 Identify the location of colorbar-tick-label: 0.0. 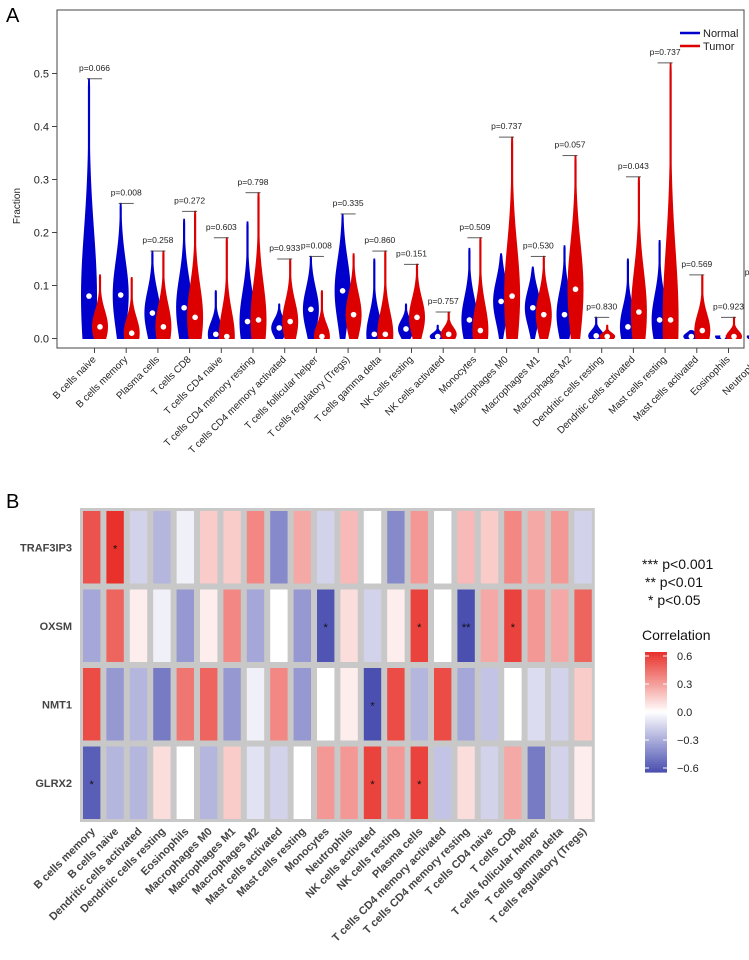
(684, 713).